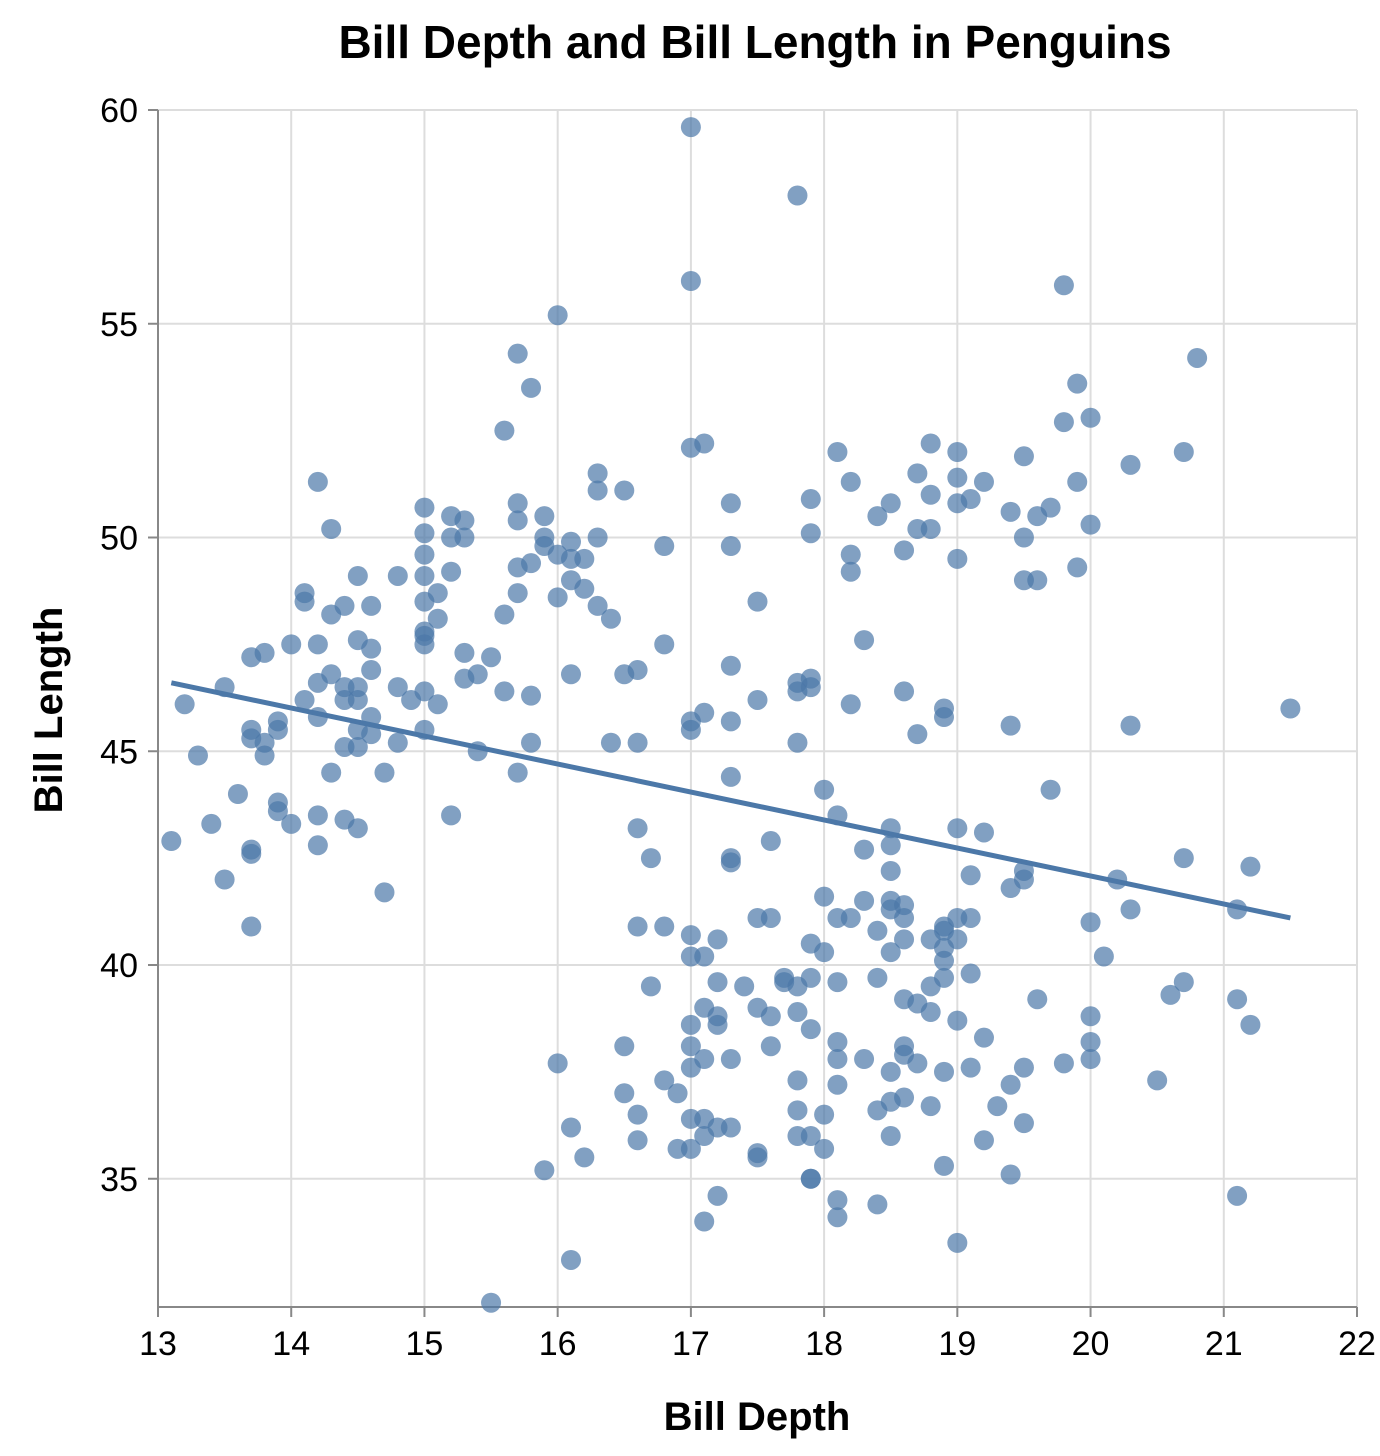  I want to click on regression-line-group, so click(730, 800).